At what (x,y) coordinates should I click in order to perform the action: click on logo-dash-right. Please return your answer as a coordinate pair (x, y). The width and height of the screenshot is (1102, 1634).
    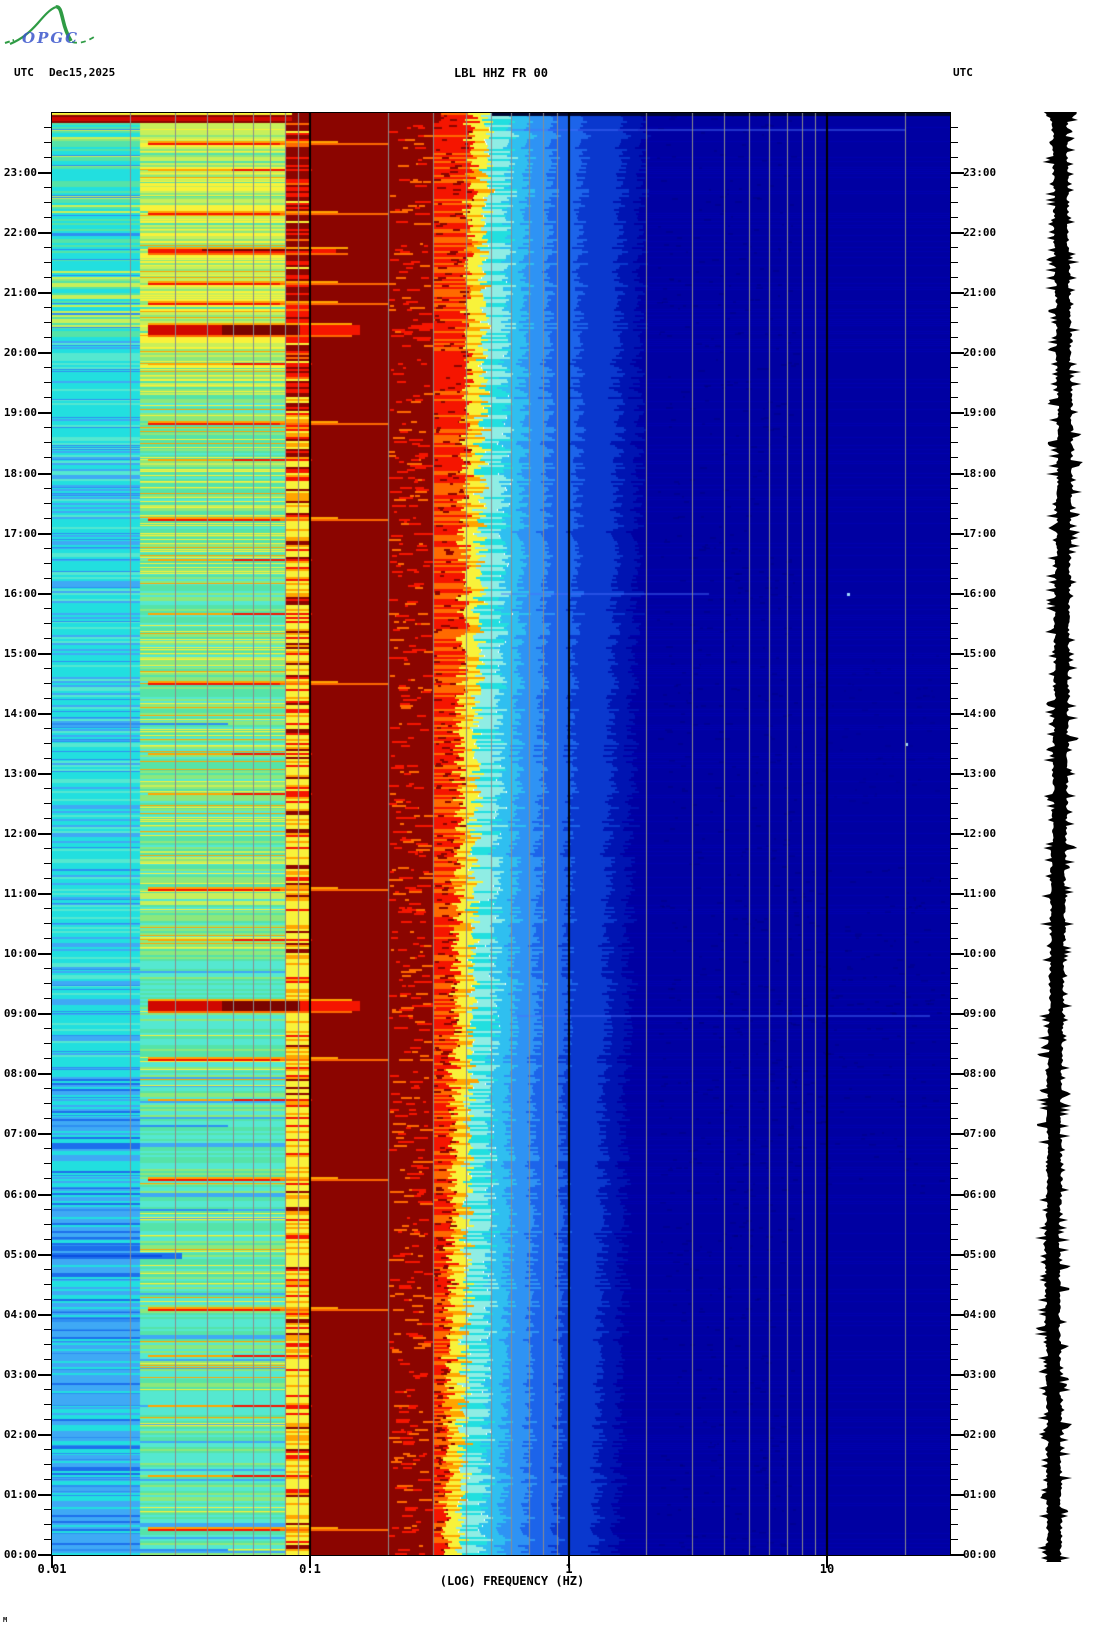
    Looking at the image, I should click on (83, 40).